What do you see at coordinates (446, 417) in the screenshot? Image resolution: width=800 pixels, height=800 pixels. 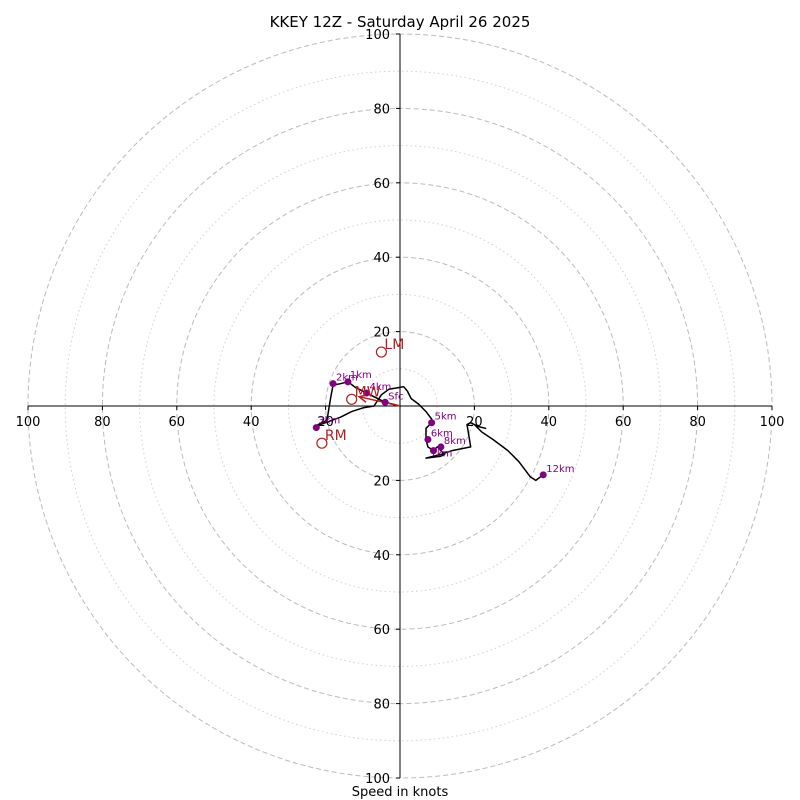 I see `height-label: 5km` at bounding box center [446, 417].